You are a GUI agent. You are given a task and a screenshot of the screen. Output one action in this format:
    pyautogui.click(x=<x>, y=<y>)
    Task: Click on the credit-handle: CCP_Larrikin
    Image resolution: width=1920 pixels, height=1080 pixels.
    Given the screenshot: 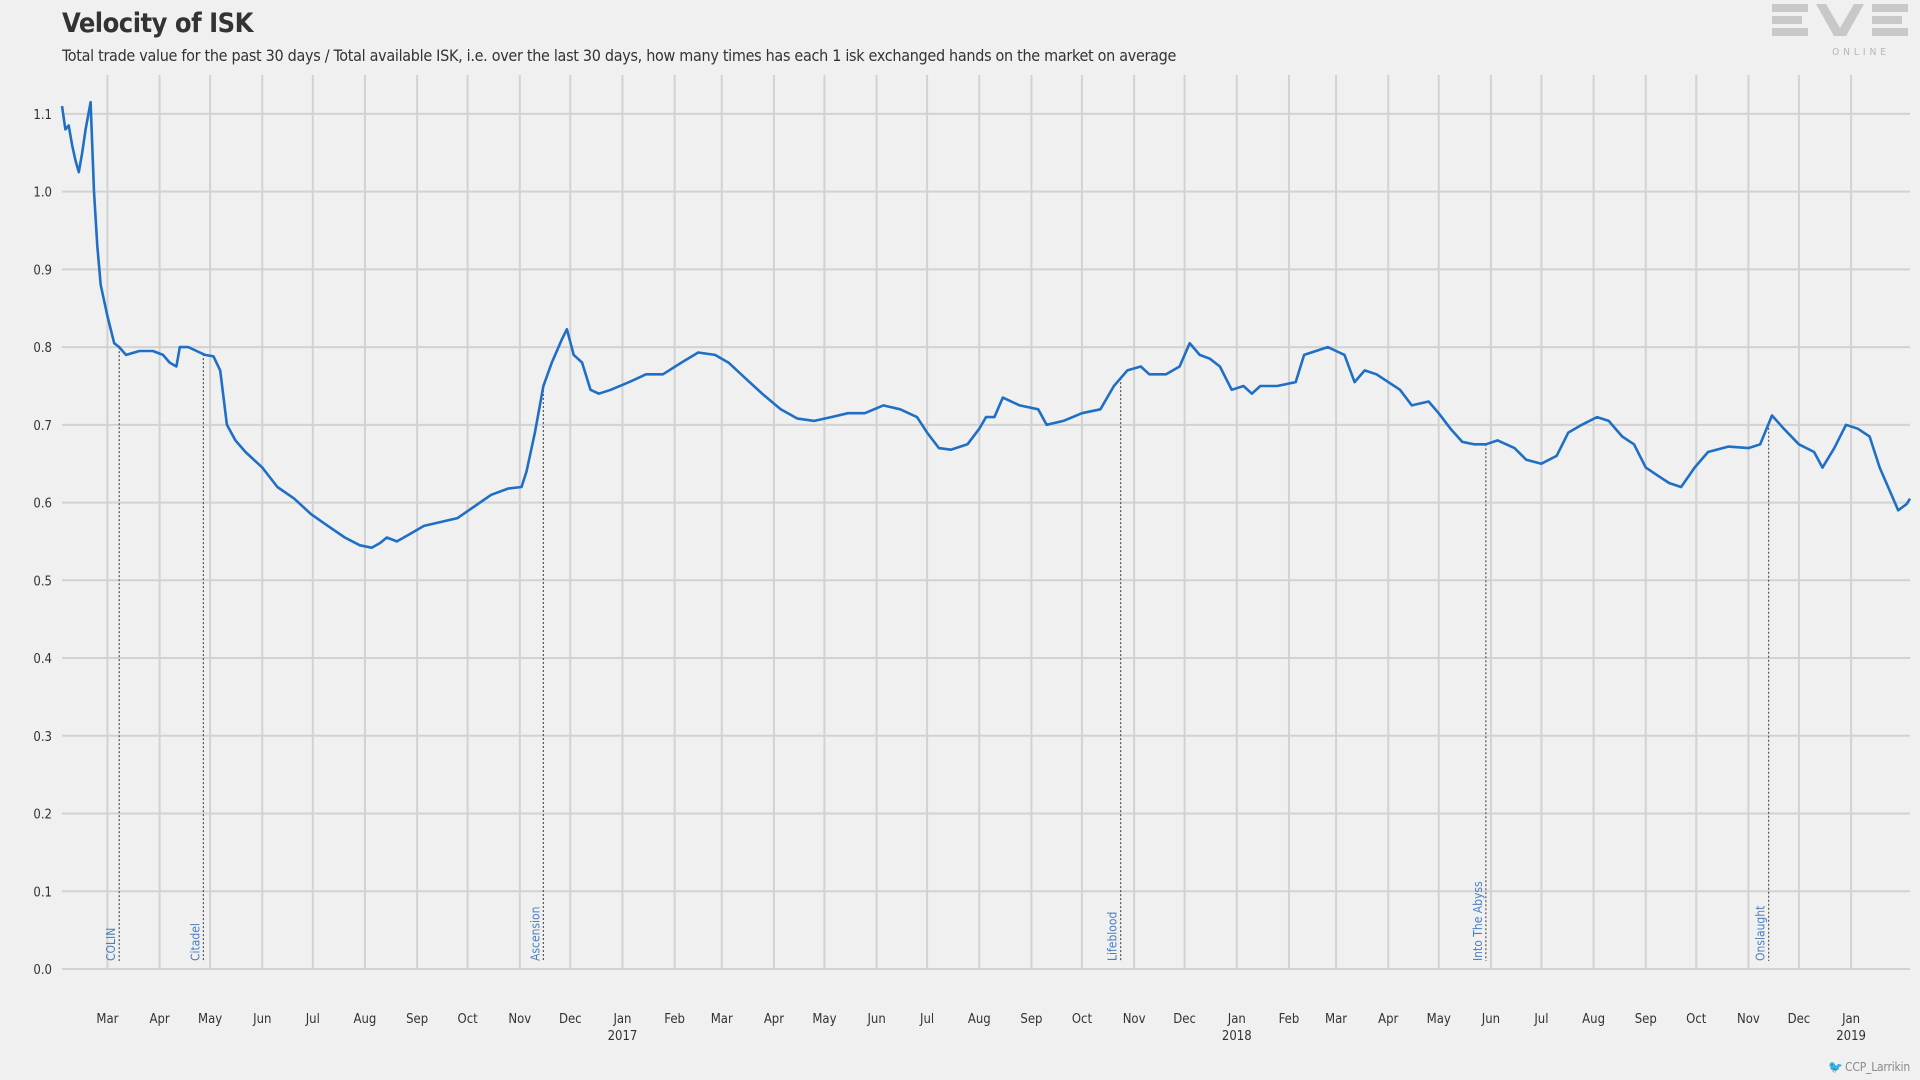 What is the action you would take?
    pyautogui.click(x=1877, y=1067)
    